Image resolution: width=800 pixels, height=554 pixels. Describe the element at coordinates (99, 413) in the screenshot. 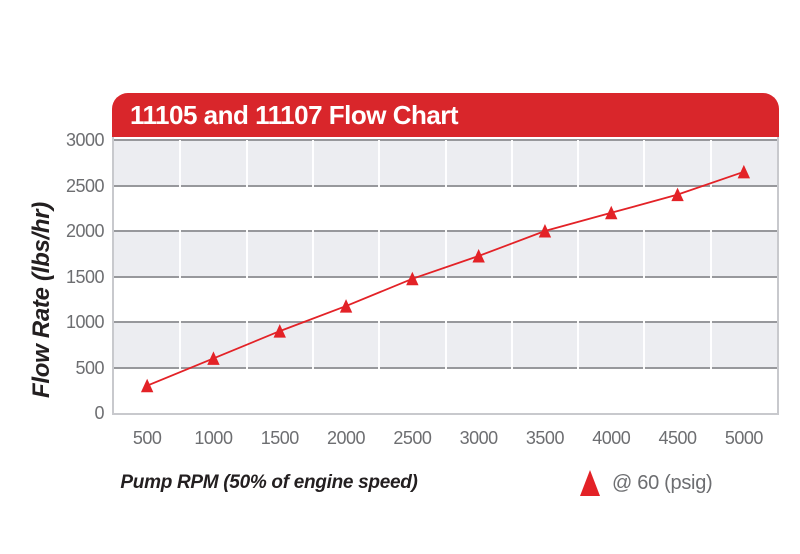

I see `y-tick-label: 0` at that location.